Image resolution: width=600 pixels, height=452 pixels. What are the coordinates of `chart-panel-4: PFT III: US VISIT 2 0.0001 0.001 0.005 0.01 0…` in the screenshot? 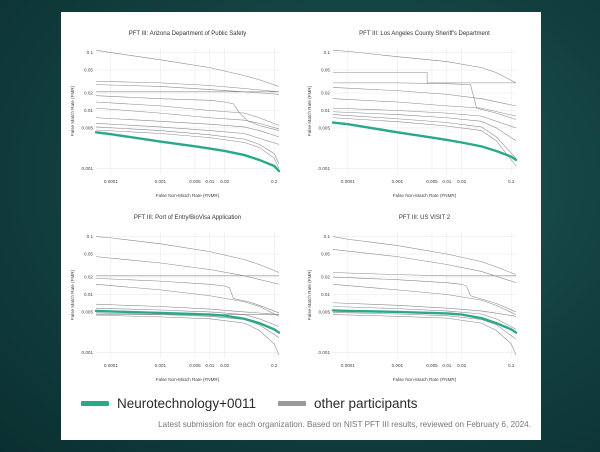 It's located at (412, 298).